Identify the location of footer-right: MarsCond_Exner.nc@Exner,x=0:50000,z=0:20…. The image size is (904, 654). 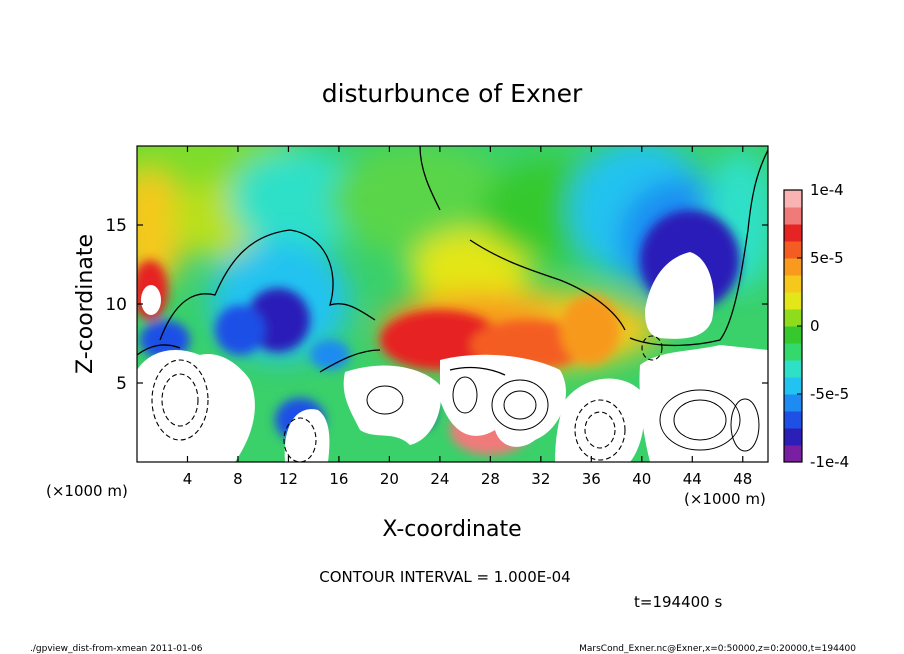
(717, 649).